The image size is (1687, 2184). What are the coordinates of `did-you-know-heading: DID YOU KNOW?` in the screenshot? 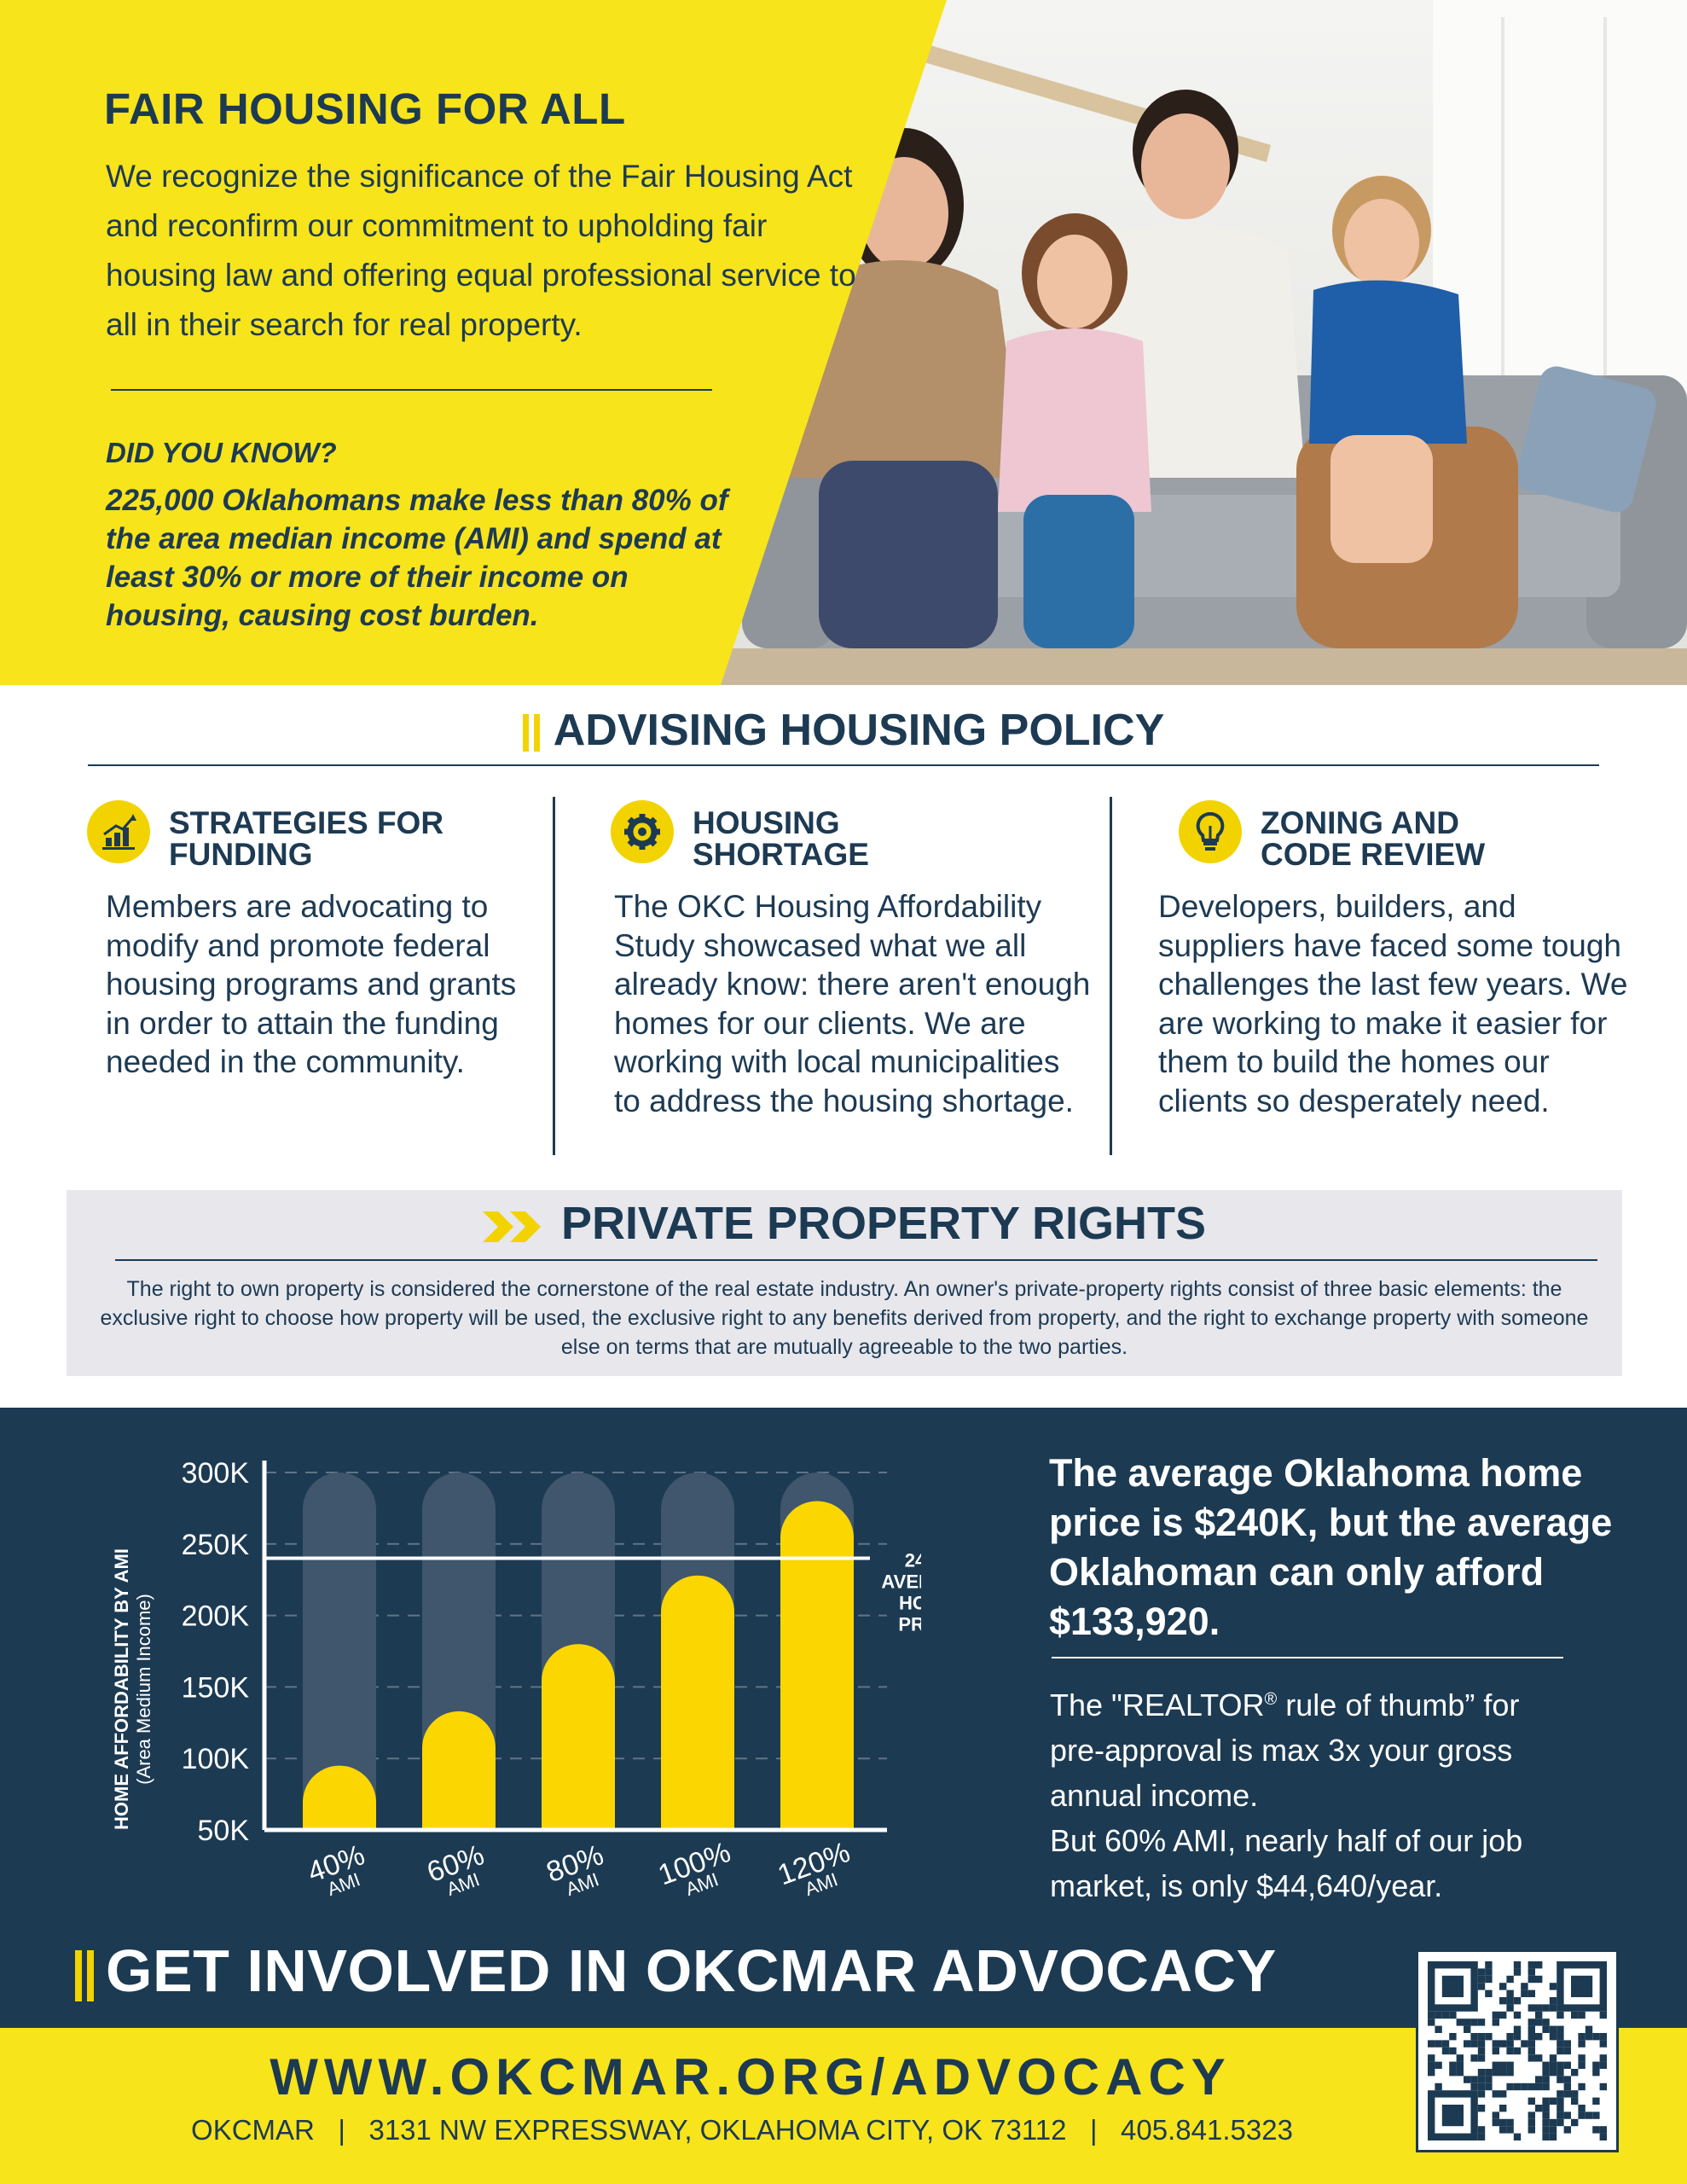 It's located at (222, 453).